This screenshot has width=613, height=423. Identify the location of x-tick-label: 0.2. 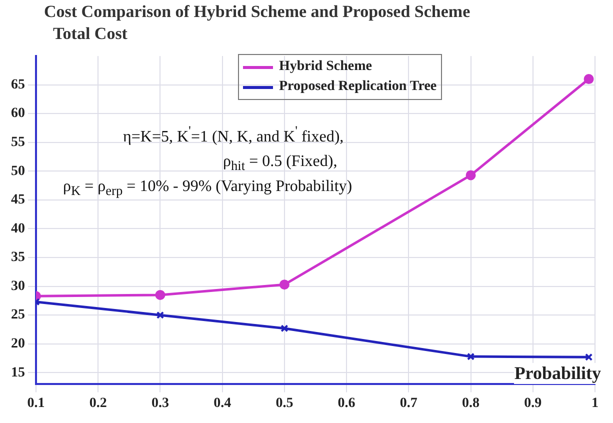
(98, 404).